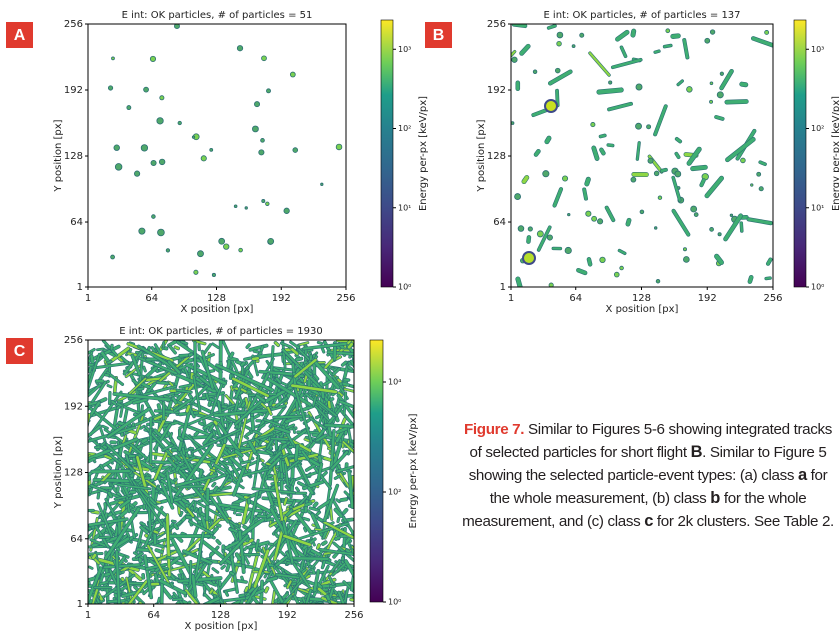 The height and width of the screenshot is (632, 839). Describe the element at coordinates (345, 298) in the screenshot. I see `x-tick-label: 256` at that location.